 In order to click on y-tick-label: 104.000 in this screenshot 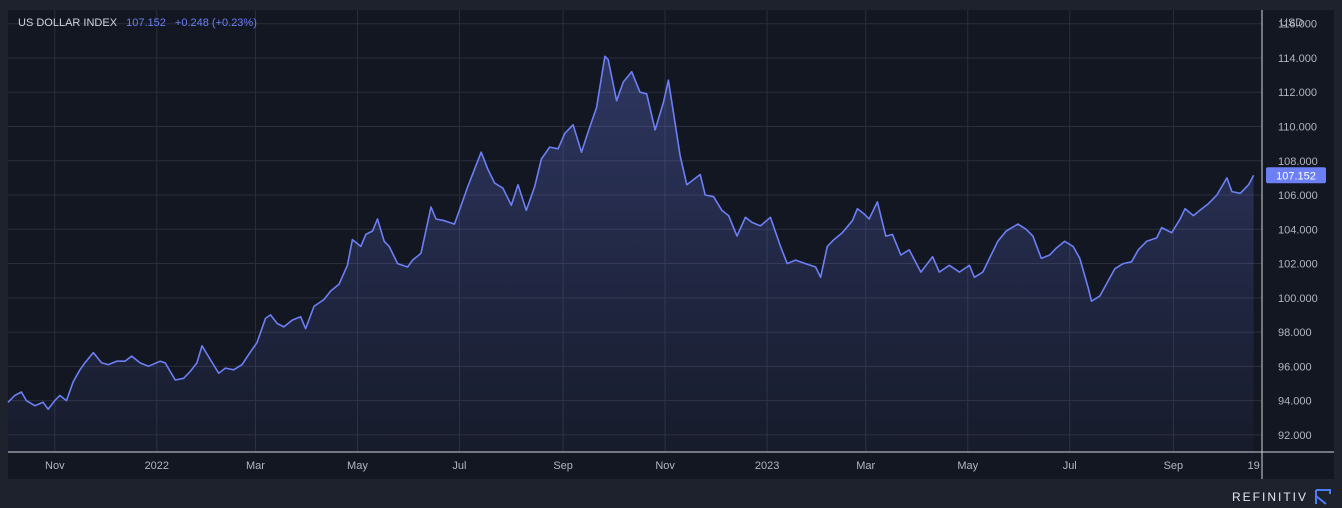, I will do `click(1298, 230)`.